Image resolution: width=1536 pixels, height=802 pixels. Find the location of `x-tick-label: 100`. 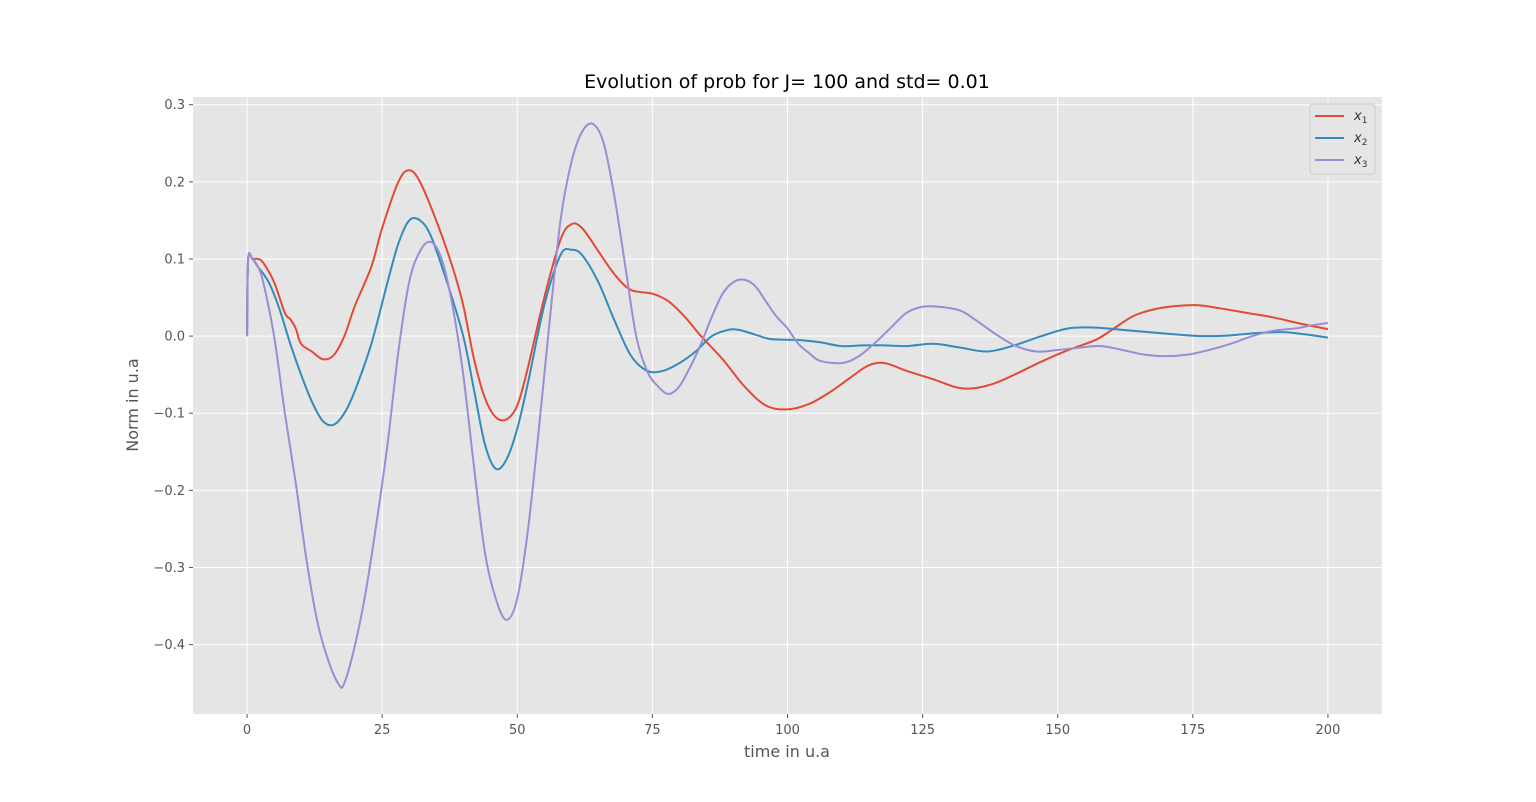

x-tick-label: 100 is located at coordinates (787, 730).